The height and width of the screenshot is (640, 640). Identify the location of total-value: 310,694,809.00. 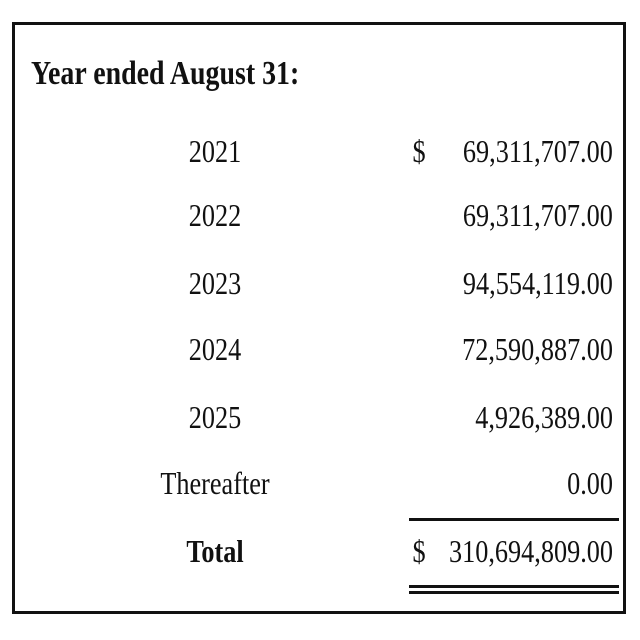
(531, 551).